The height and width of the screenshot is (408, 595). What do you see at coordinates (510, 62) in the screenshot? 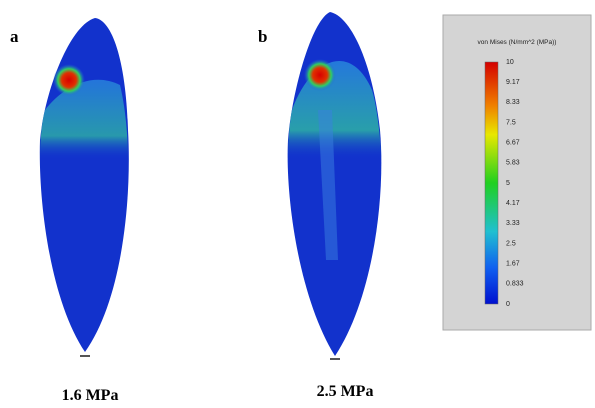
I see `legend-tick-label: 10` at bounding box center [510, 62].